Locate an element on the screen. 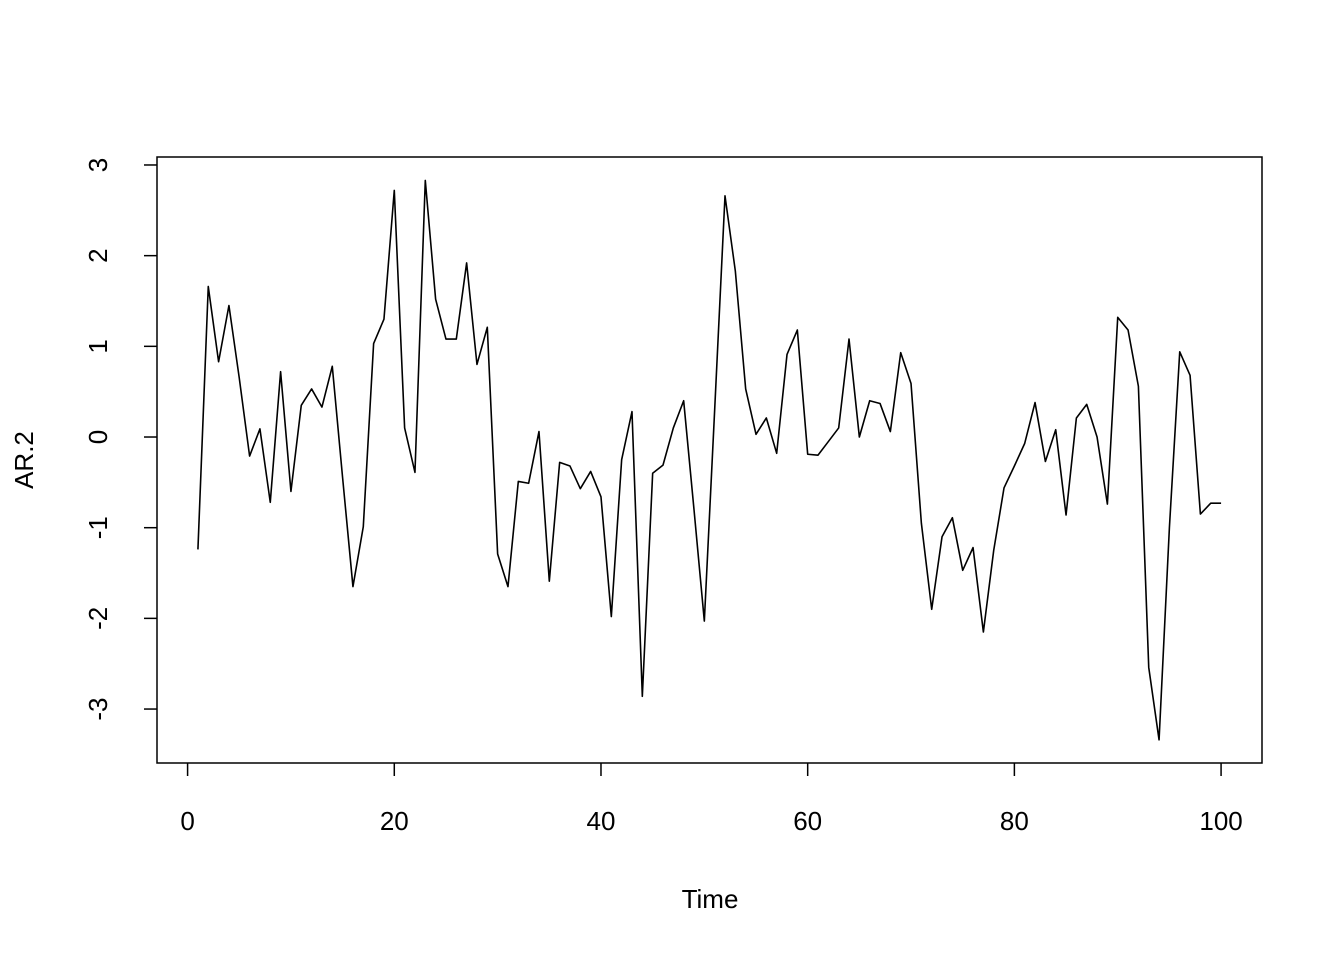  y-axis-label: AR.2 is located at coordinates (24, 460).